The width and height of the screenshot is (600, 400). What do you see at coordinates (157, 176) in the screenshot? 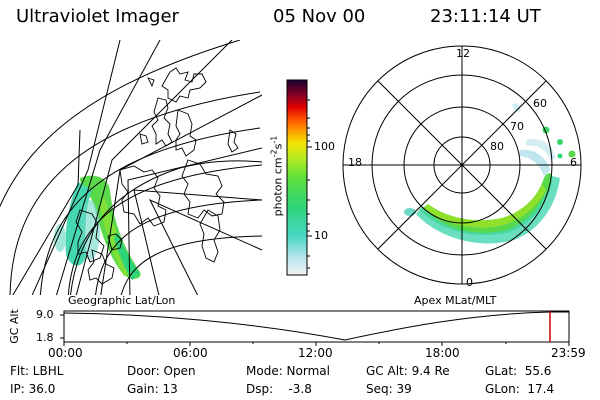
I see `geo-coastlines` at bounding box center [157, 176].